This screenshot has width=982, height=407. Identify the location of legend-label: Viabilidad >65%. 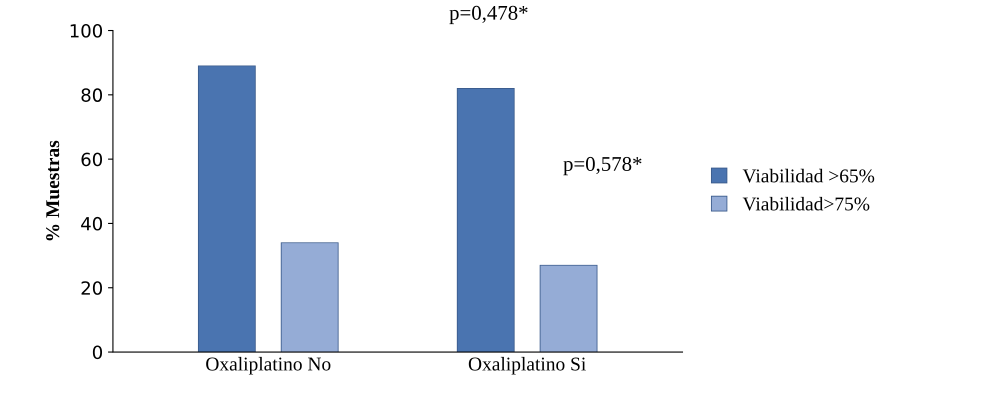
(808, 175).